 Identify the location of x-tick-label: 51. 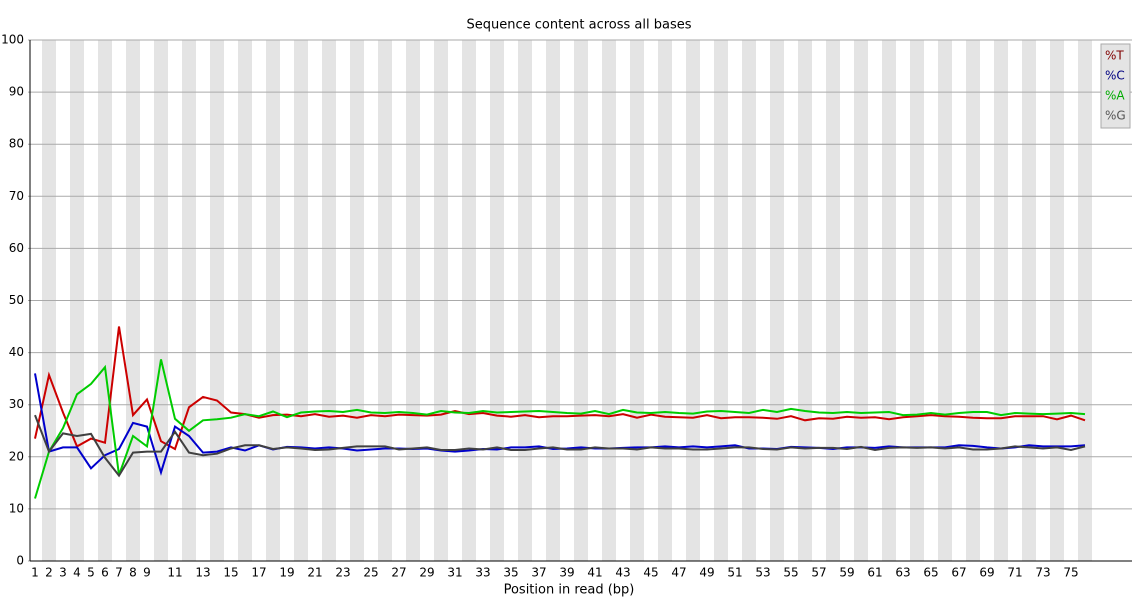
(734, 573).